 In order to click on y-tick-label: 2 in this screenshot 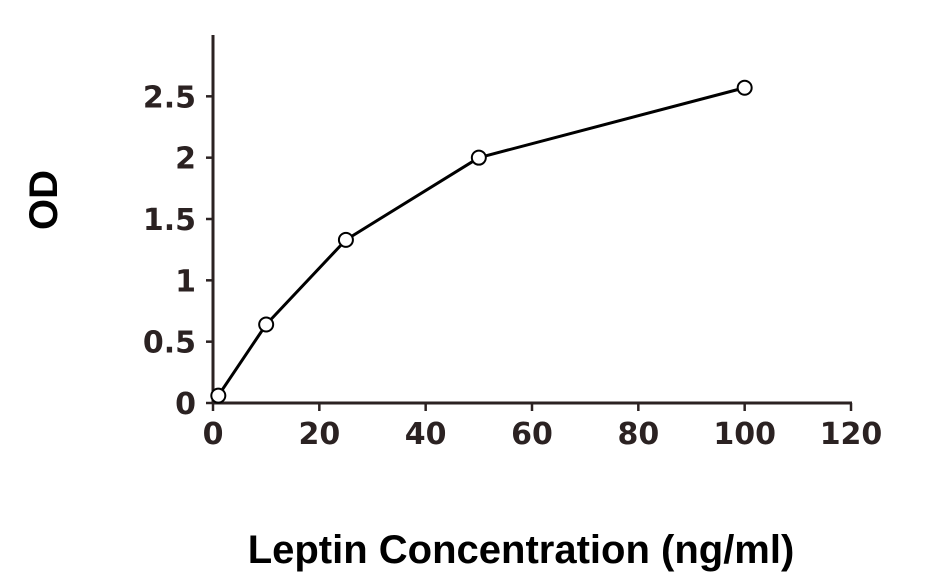, I will do `click(185, 159)`.